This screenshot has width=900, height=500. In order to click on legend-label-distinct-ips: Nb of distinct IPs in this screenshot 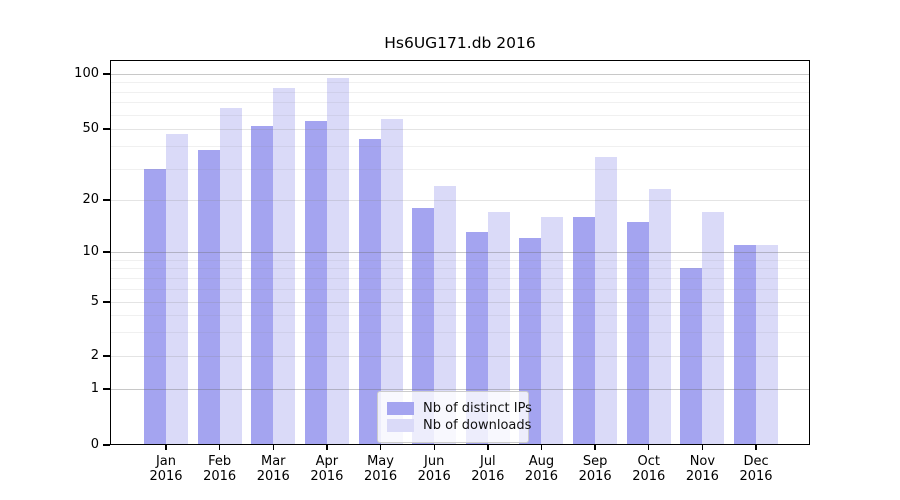, I will do `click(477, 408)`.